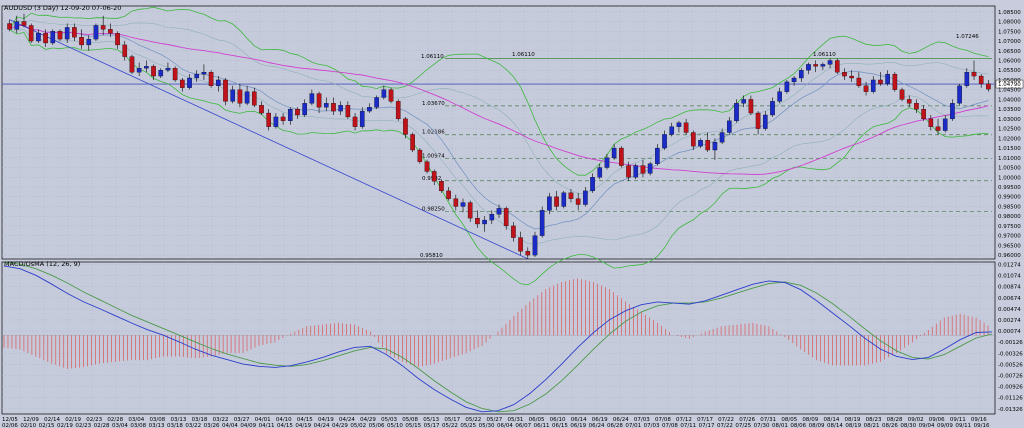  Describe the element at coordinates (433, 209) in the screenshot. I see `fib-level-label: 0.98250` at that location.